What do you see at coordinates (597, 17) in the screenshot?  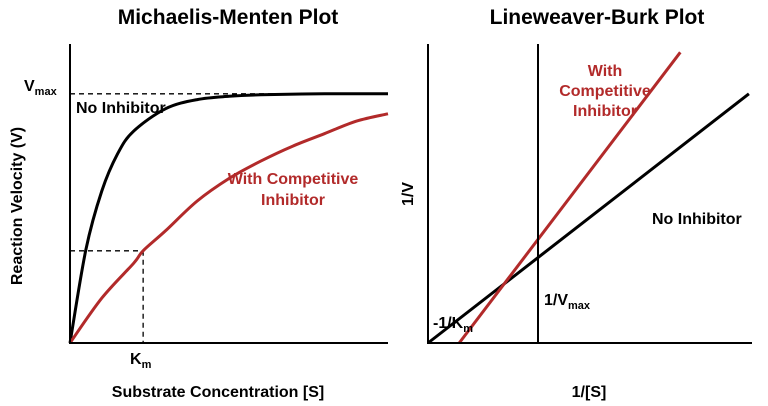 I see `lb-title: Lineweaver-Burk Plot` at bounding box center [597, 17].